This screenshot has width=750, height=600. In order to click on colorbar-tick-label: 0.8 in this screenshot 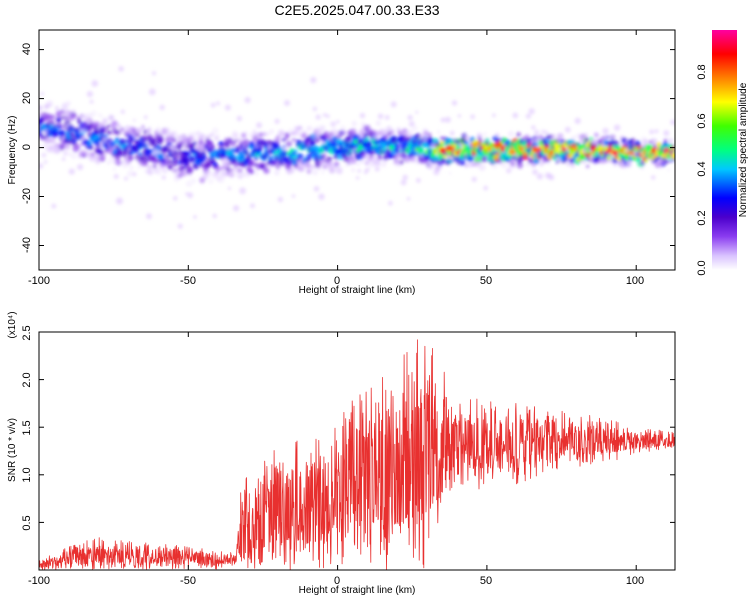, I will do `click(702, 71)`.